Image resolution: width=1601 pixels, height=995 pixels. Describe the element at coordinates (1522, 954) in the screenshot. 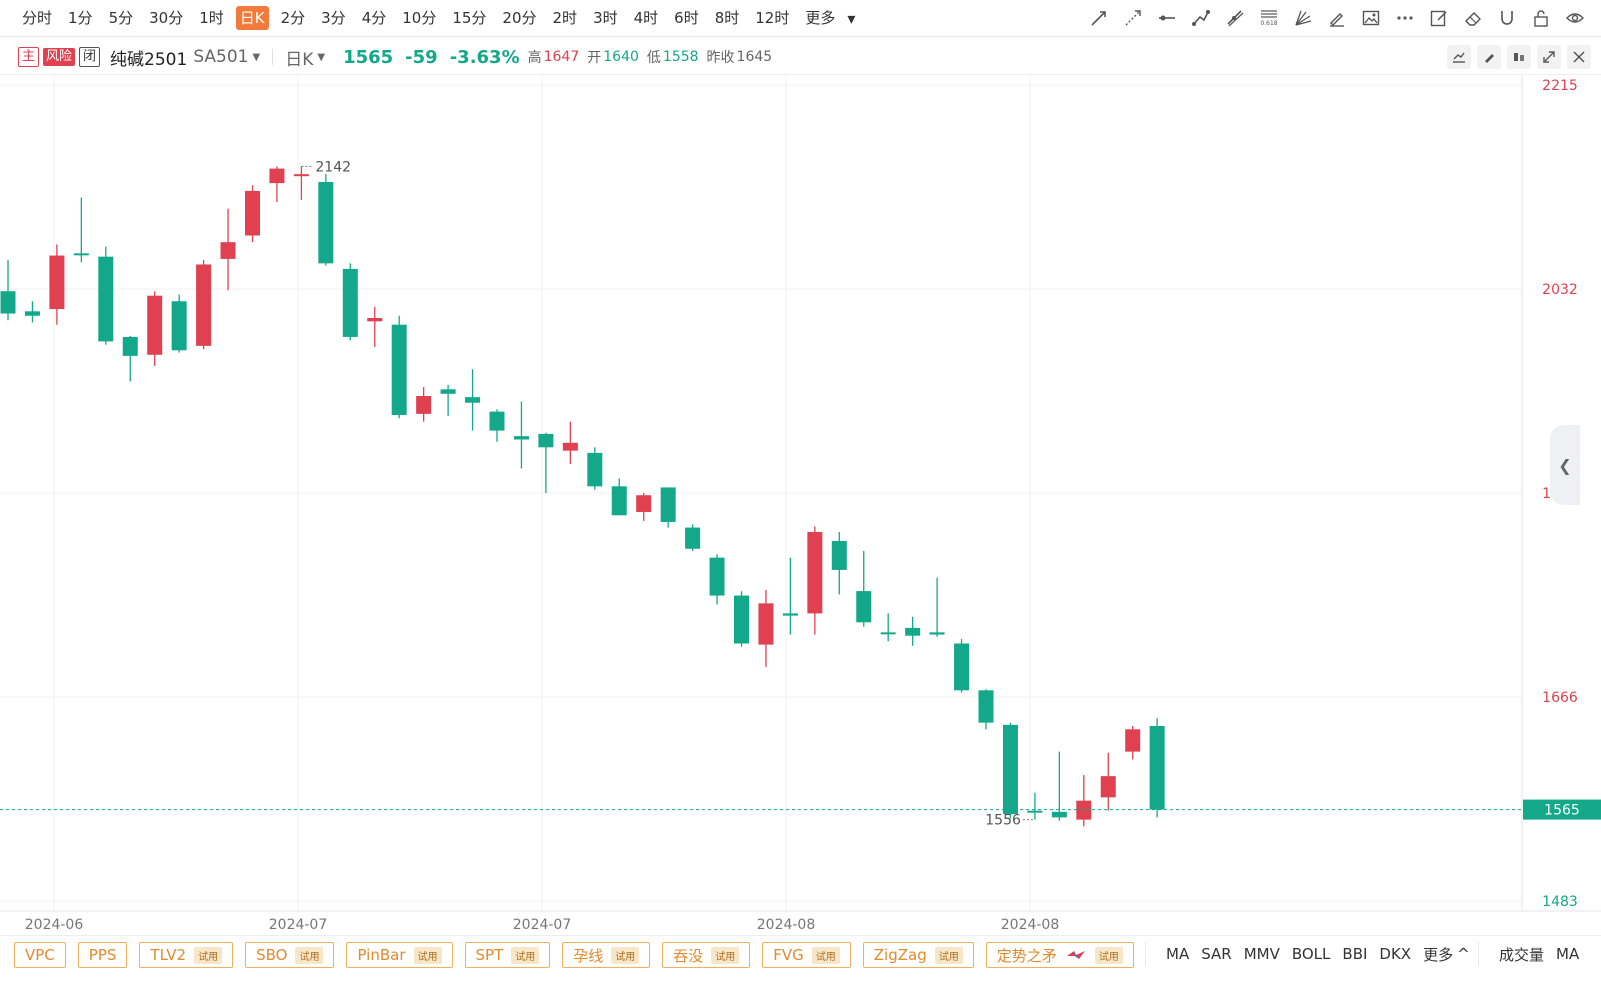

I see `sub-indicator: 成交量` at that location.